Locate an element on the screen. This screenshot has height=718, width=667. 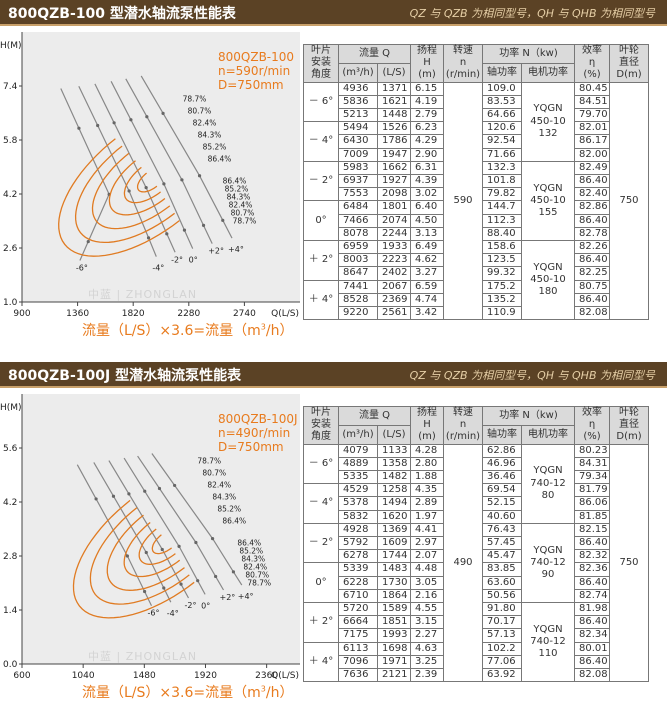
shaft-power-cell: 91.80 is located at coordinates (502, 609).